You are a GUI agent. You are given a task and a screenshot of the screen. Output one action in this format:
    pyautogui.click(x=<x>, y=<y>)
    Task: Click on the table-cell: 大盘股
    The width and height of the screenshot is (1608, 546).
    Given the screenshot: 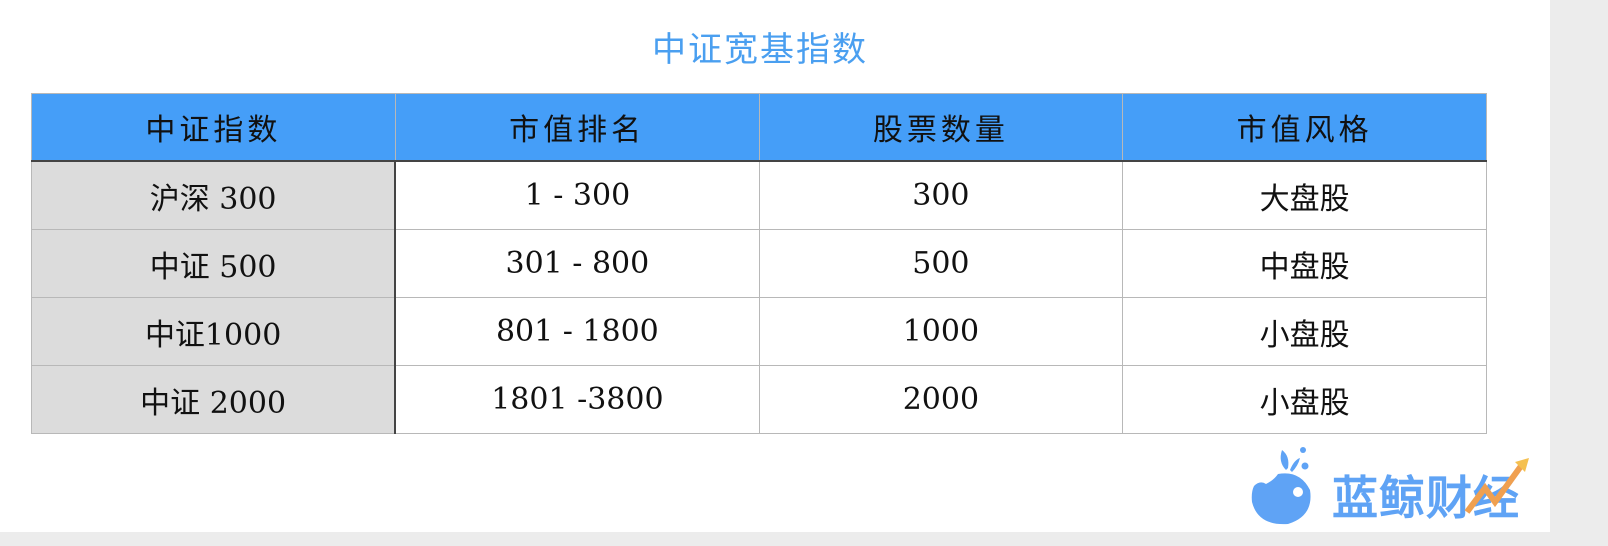 What is the action you would take?
    pyautogui.click(x=1304, y=195)
    